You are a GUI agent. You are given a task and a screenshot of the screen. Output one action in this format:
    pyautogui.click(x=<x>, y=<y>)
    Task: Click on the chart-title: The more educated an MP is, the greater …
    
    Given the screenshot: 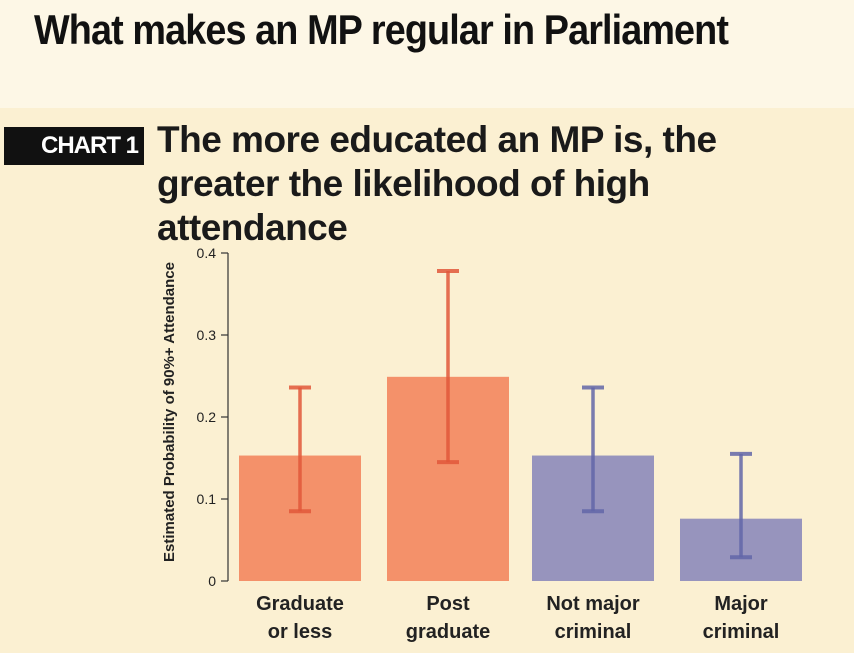 What is the action you would take?
    pyautogui.click(x=437, y=183)
    